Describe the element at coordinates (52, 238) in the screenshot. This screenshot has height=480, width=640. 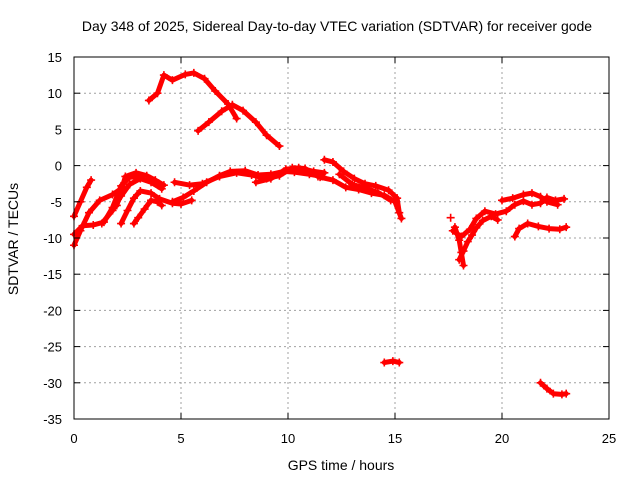
I see `y-tick-label: -10` at that location.